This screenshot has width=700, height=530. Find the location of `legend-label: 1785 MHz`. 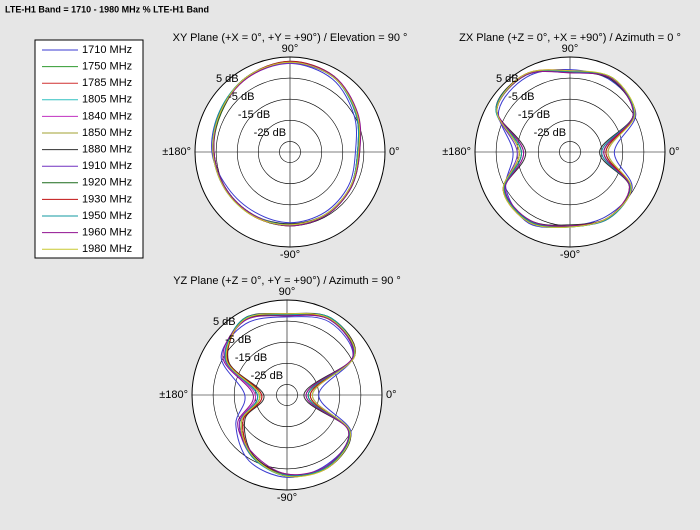

legend-label: 1785 MHz is located at coordinates (107, 83).